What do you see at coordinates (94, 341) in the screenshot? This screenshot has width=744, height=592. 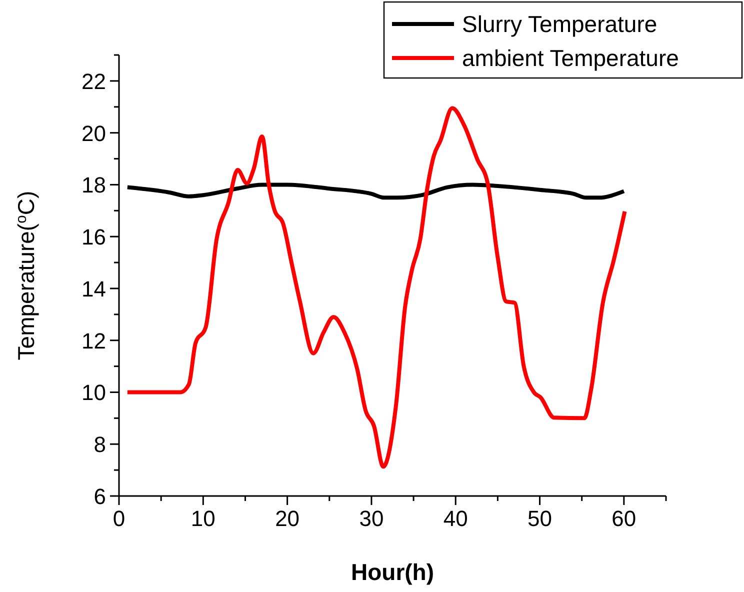 I see `y-tick-label: 12` at bounding box center [94, 341].